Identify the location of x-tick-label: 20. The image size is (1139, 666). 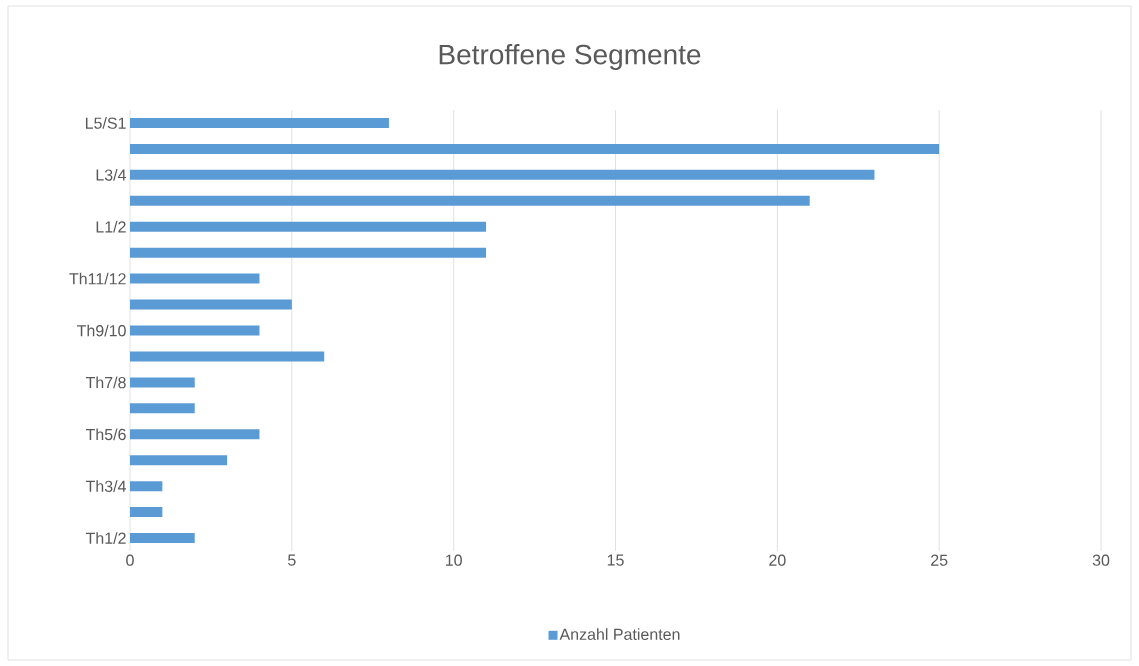
(777, 560).